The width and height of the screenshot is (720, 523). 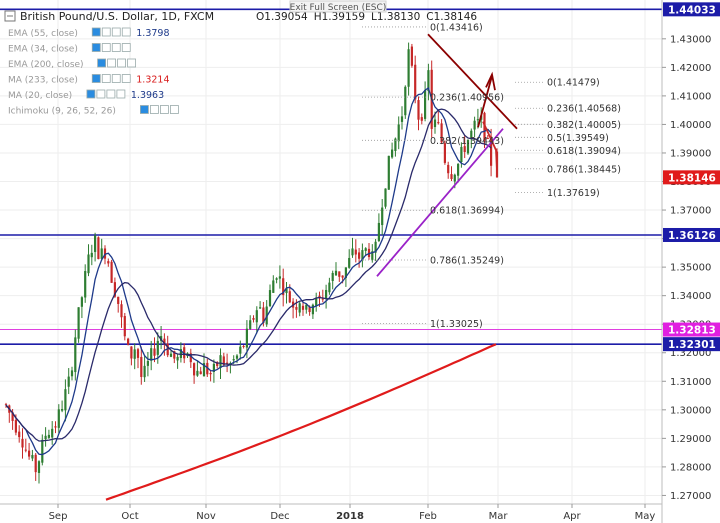 I want to click on x-tick-label: Dec, so click(x=279, y=516).